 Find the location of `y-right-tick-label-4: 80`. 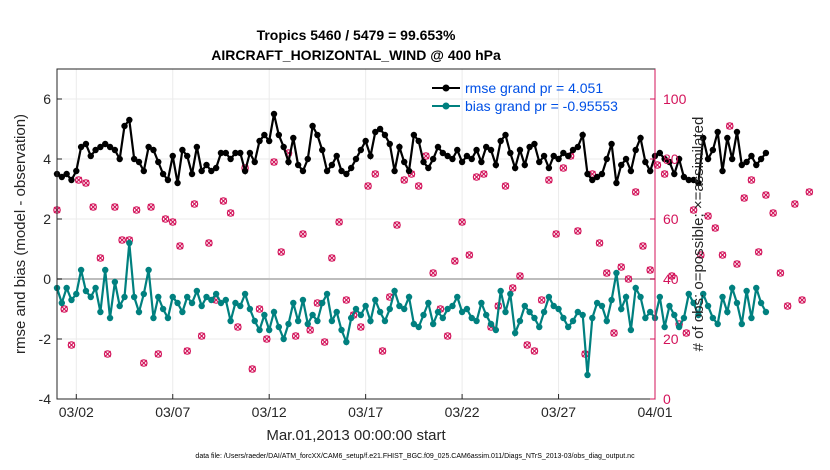

y-right-tick-label-4: 80 is located at coordinates (671, 159).